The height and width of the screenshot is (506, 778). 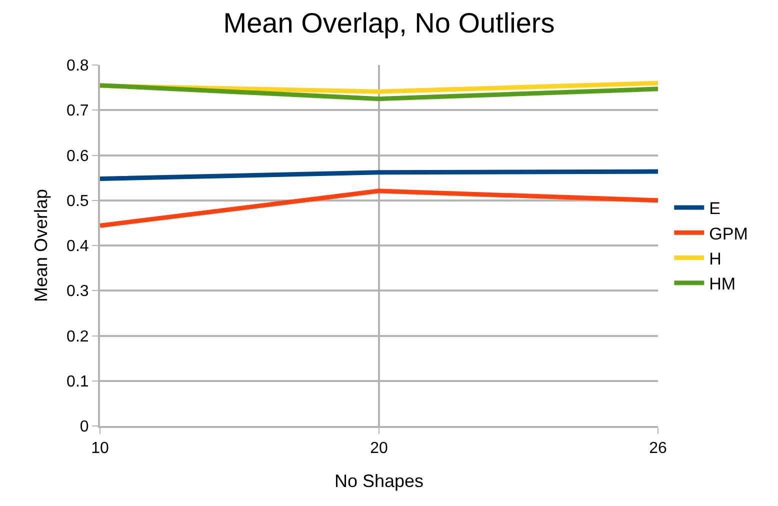 What do you see at coordinates (728, 234) in the screenshot?
I see `legend-label: GPM` at bounding box center [728, 234].